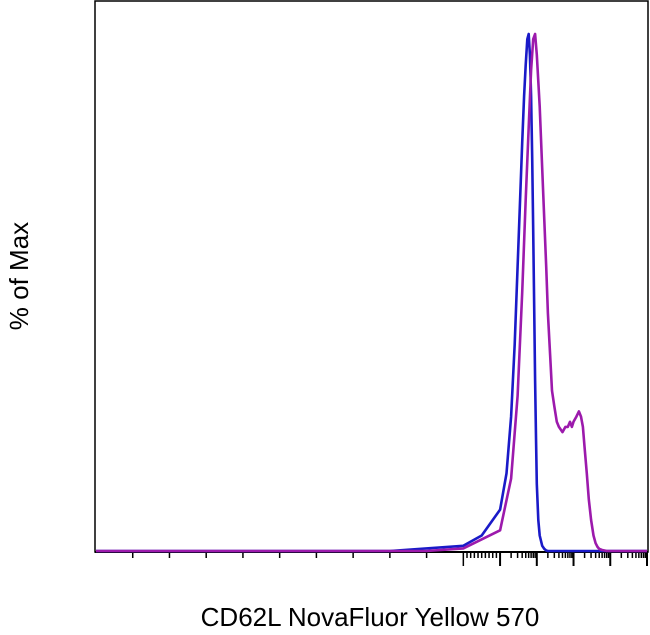  I want to click on x-axis-title: CD62L NovaFluor Yellow 570, so click(370, 617).